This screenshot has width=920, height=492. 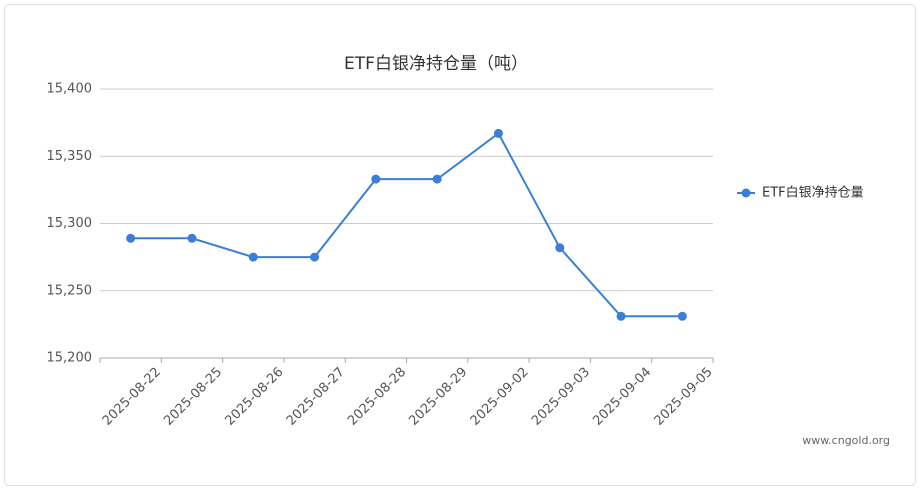 What do you see at coordinates (846, 440) in the screenshot?
I see `source-label: www.cngold.org` at bounding box center [846, 440].